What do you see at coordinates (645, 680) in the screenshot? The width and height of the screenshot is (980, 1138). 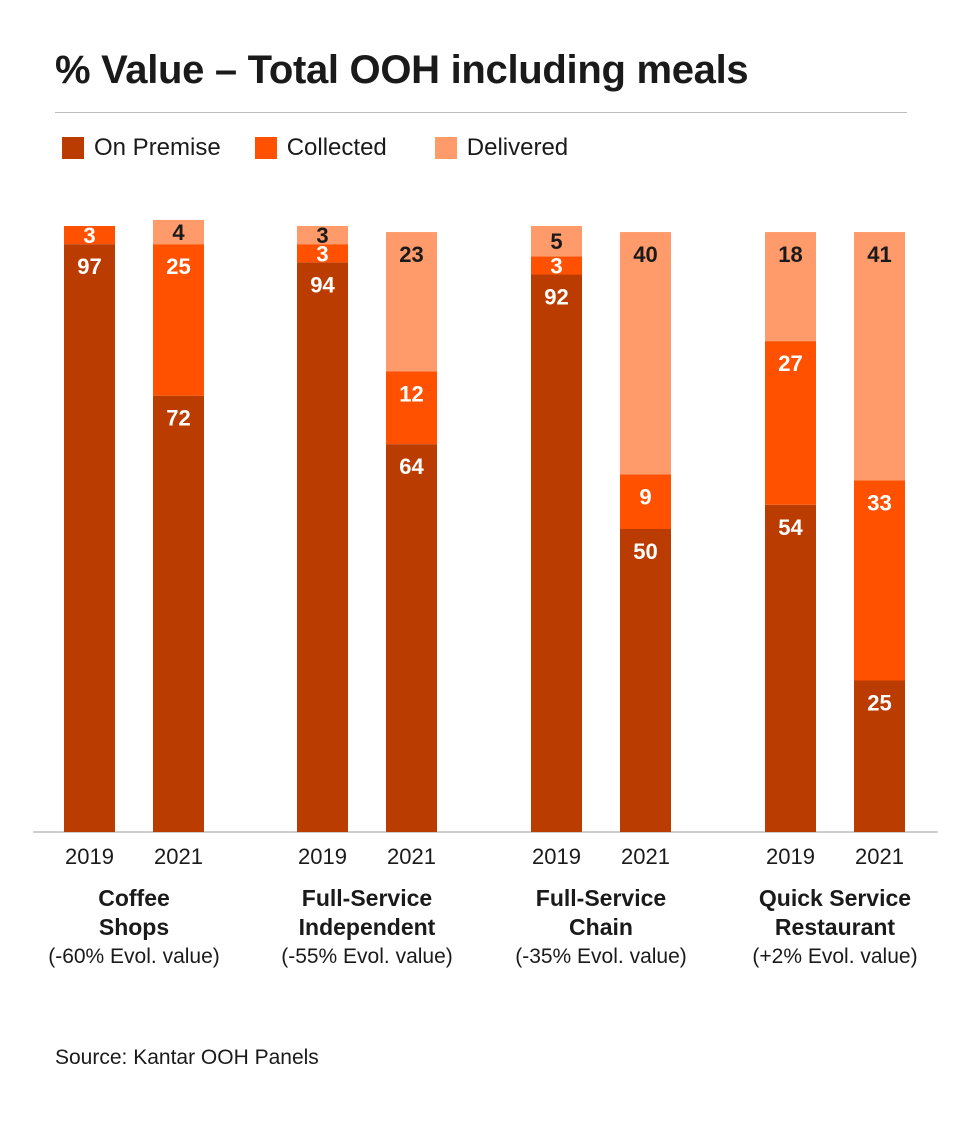 I see `bar-on-premise-3-2021` at bounding box center [645, 680].